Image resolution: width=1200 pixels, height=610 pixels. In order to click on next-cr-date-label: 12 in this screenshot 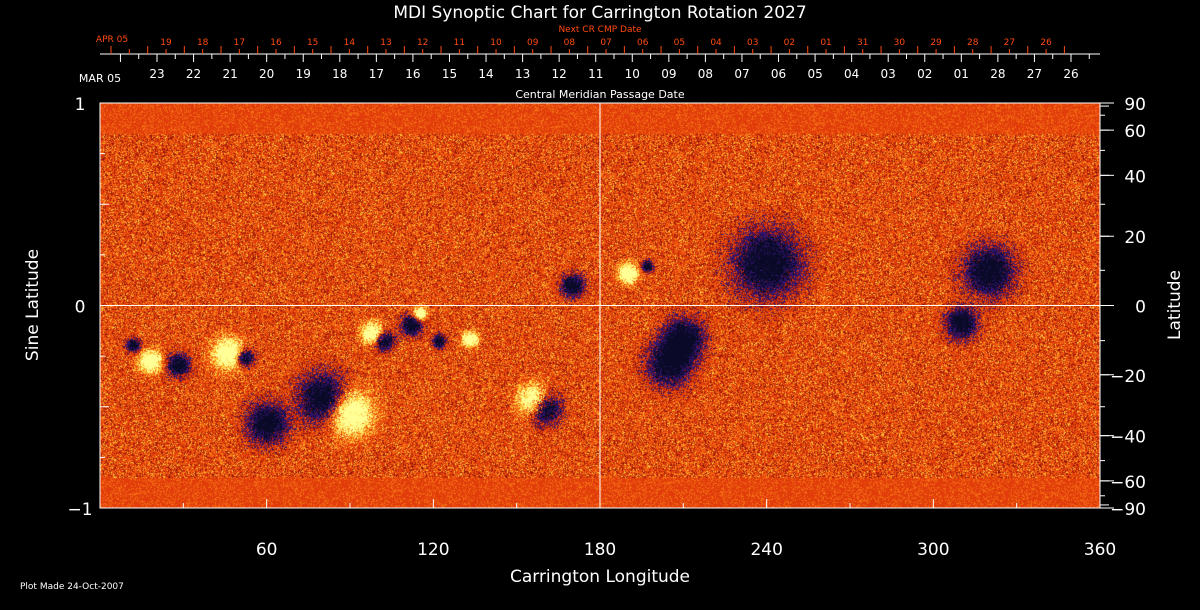, I will do `click(422, 43)`.